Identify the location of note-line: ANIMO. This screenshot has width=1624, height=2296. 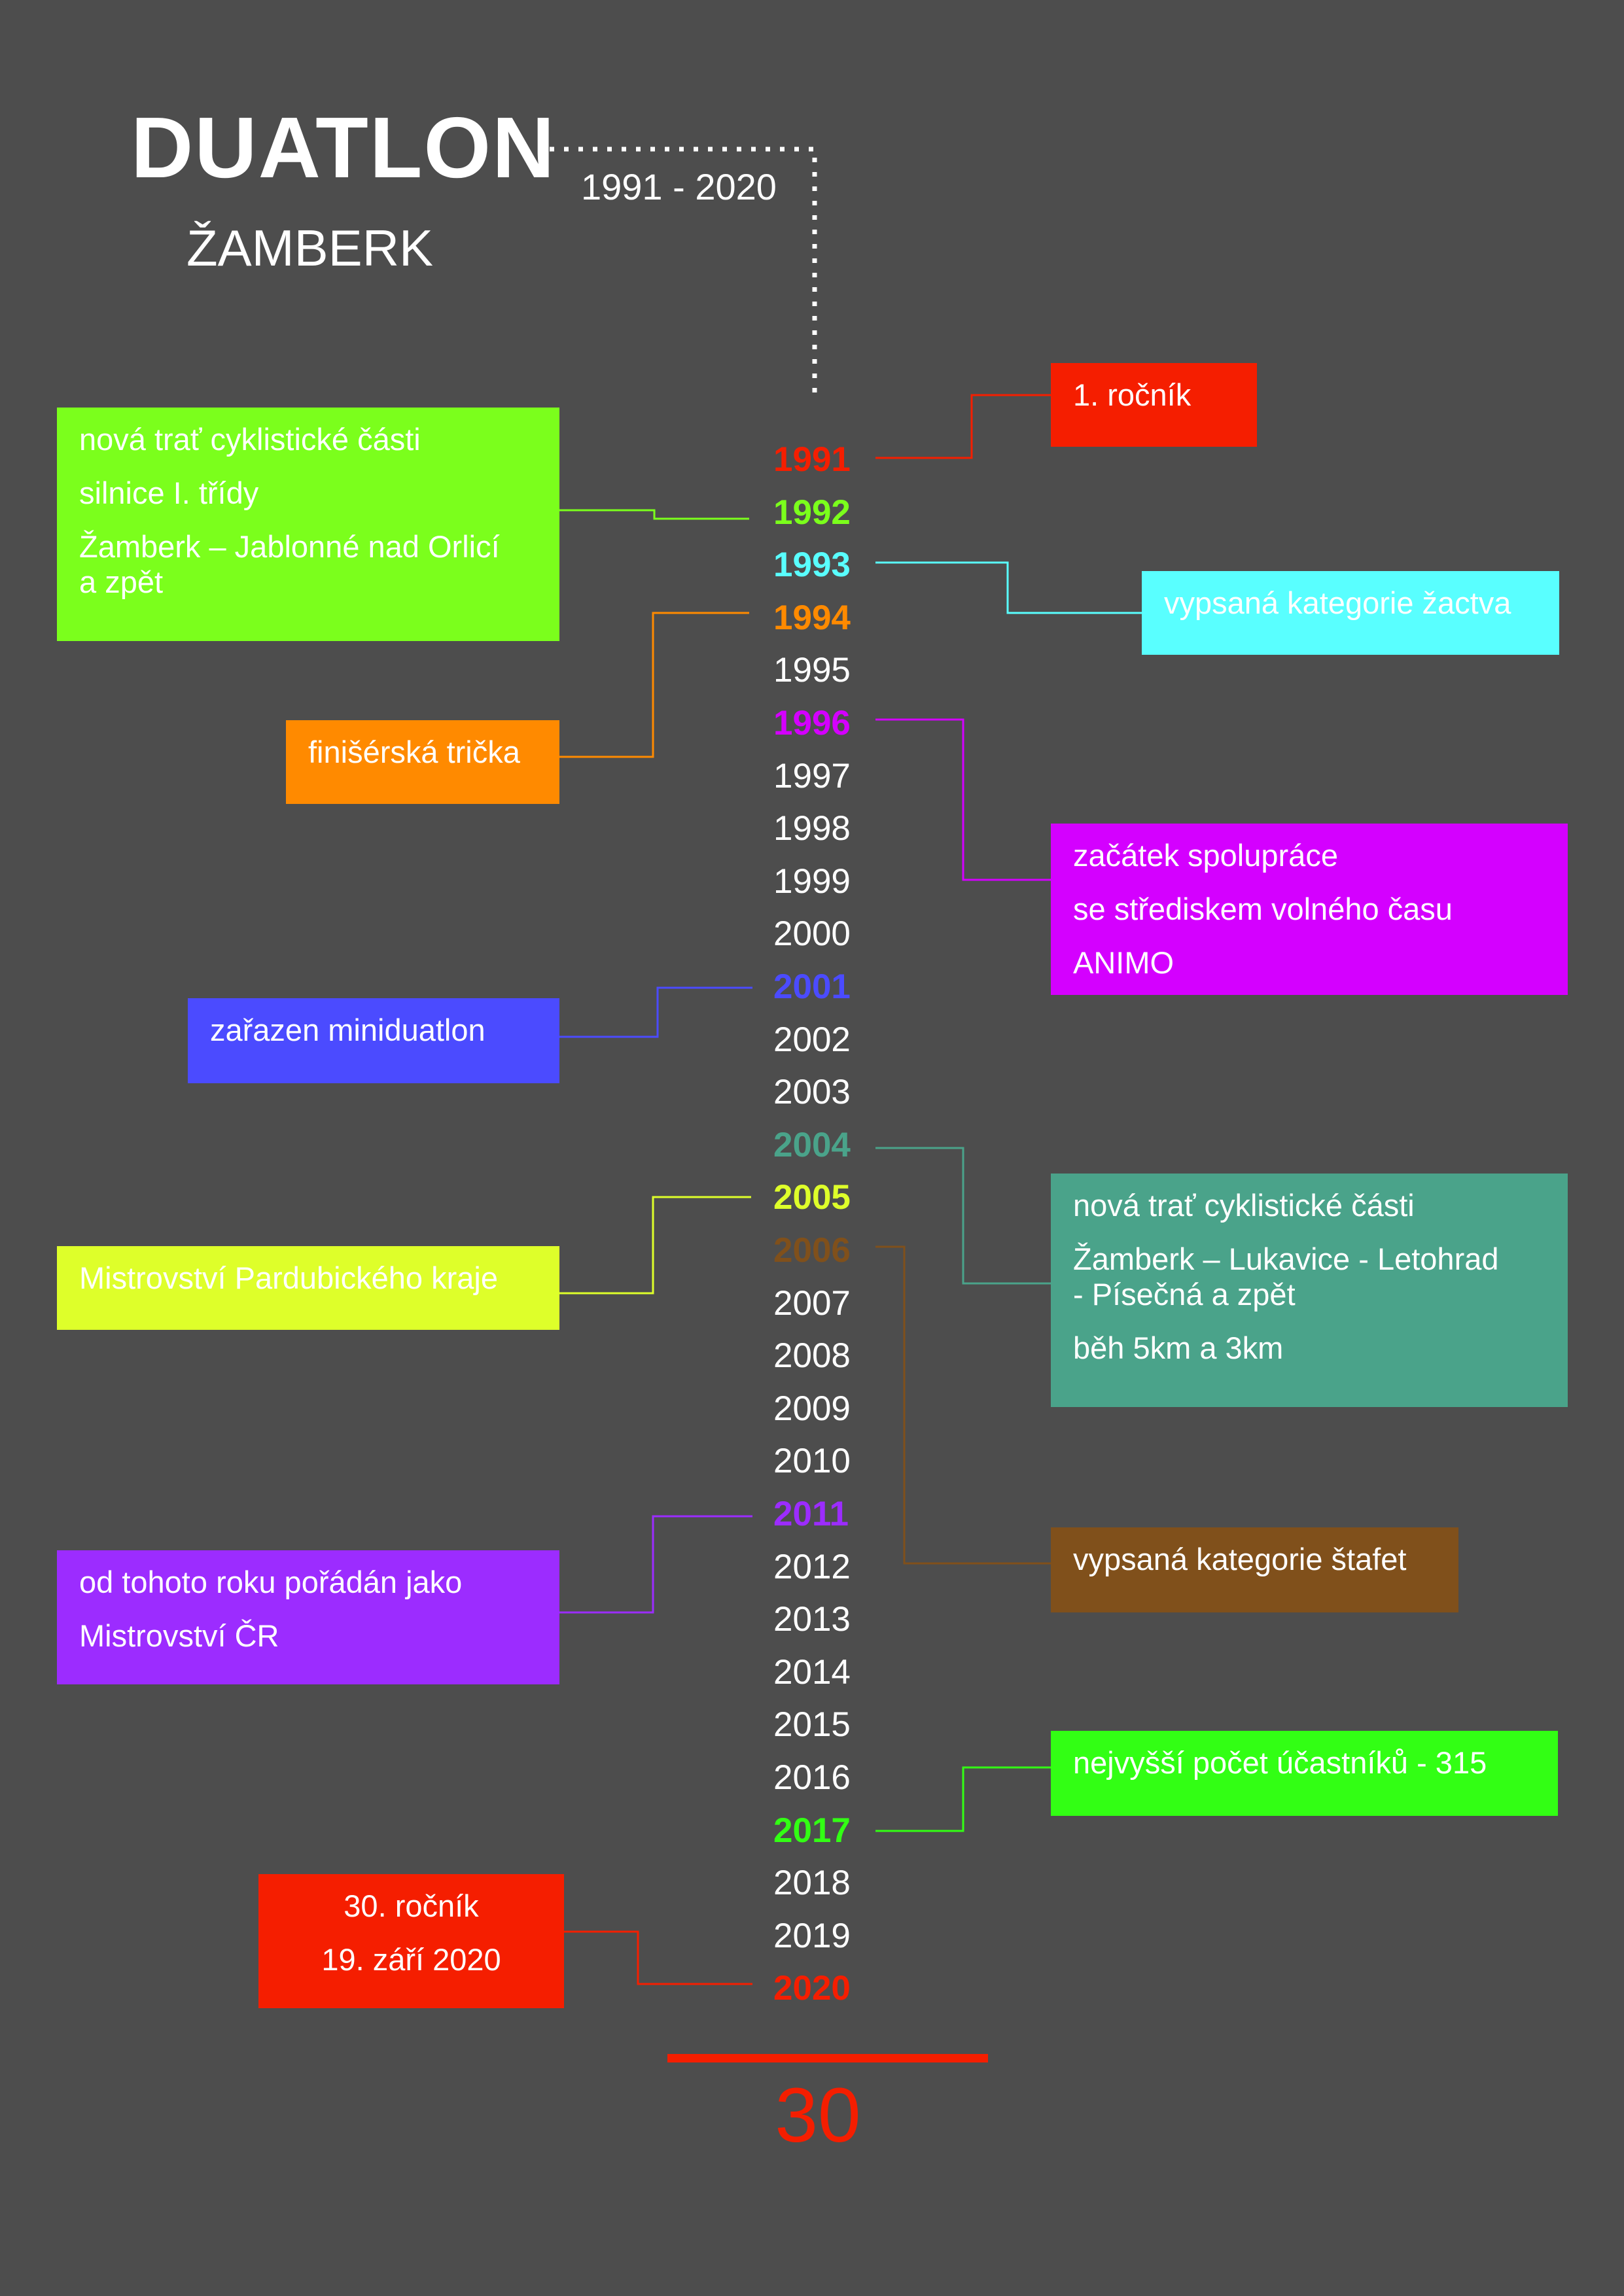
(1123, 963).